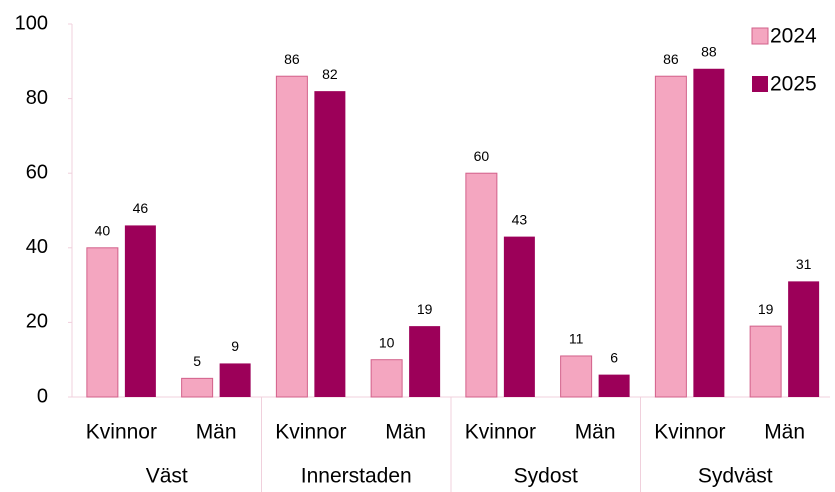 Image resolution: width=835 pixels, height=492 pixels. I want to click on data-label: 40, so click(103, 231).